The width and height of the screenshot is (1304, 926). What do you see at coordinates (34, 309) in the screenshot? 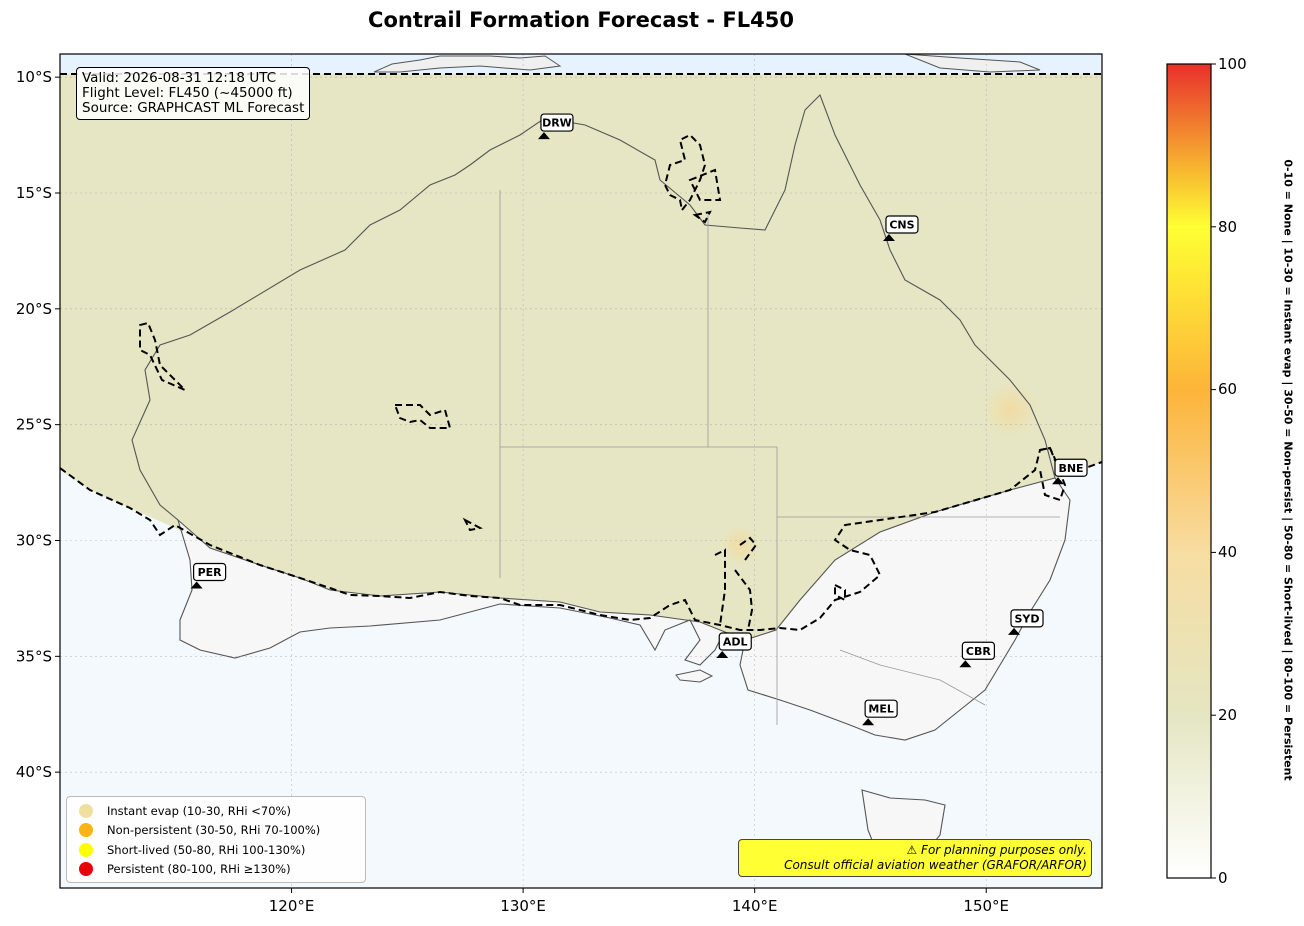
I see `lat-tick-label: 20°S` at bounding box center [34, 309].